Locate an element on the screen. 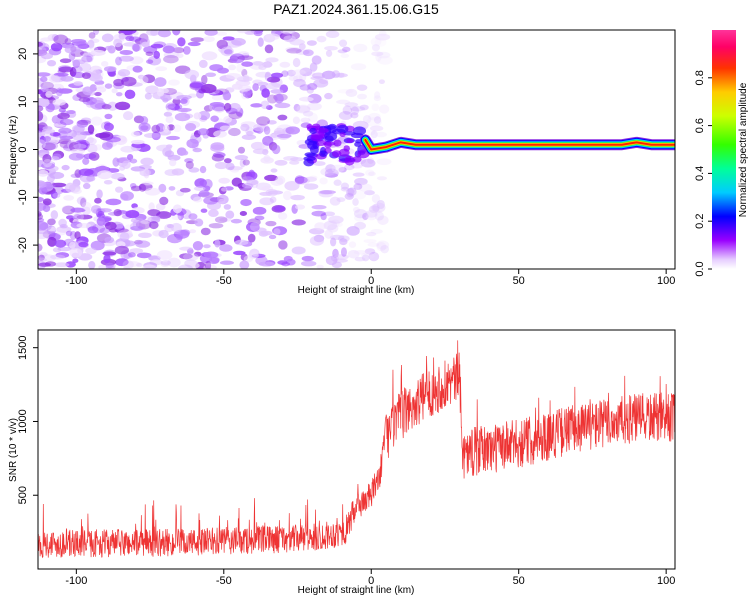 This screenshot has height=600, width=750. colorbar-tick-label: 0.6 is located at coordinates (700, 125).